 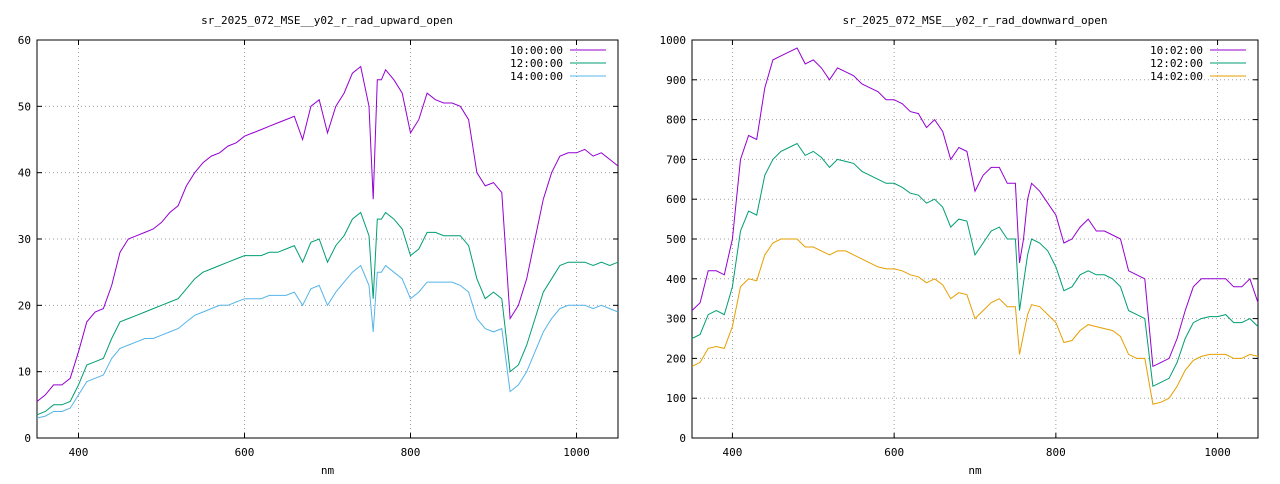 What do you see at coordinates (676, 80) in the screenshot?
I see `y-tick-label: 900` at bounding box center [676, 80].